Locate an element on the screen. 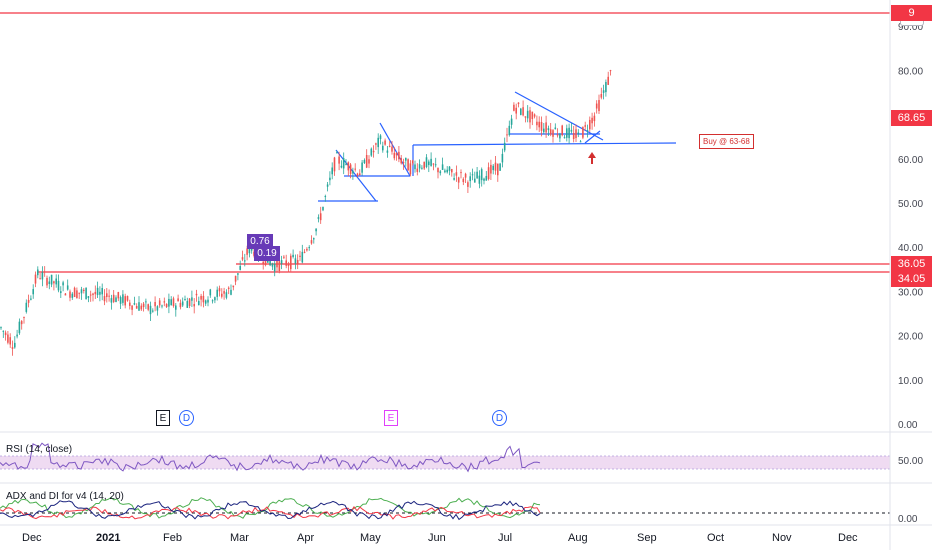  time-axis-label: Oct is located at coordinates (715, 538).